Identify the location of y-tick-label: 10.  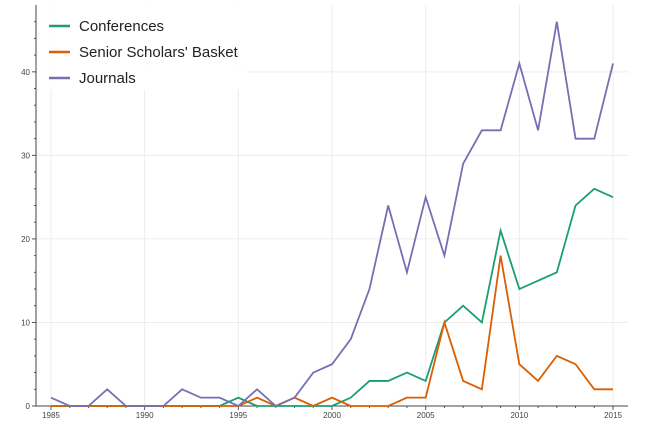
(25, 322).